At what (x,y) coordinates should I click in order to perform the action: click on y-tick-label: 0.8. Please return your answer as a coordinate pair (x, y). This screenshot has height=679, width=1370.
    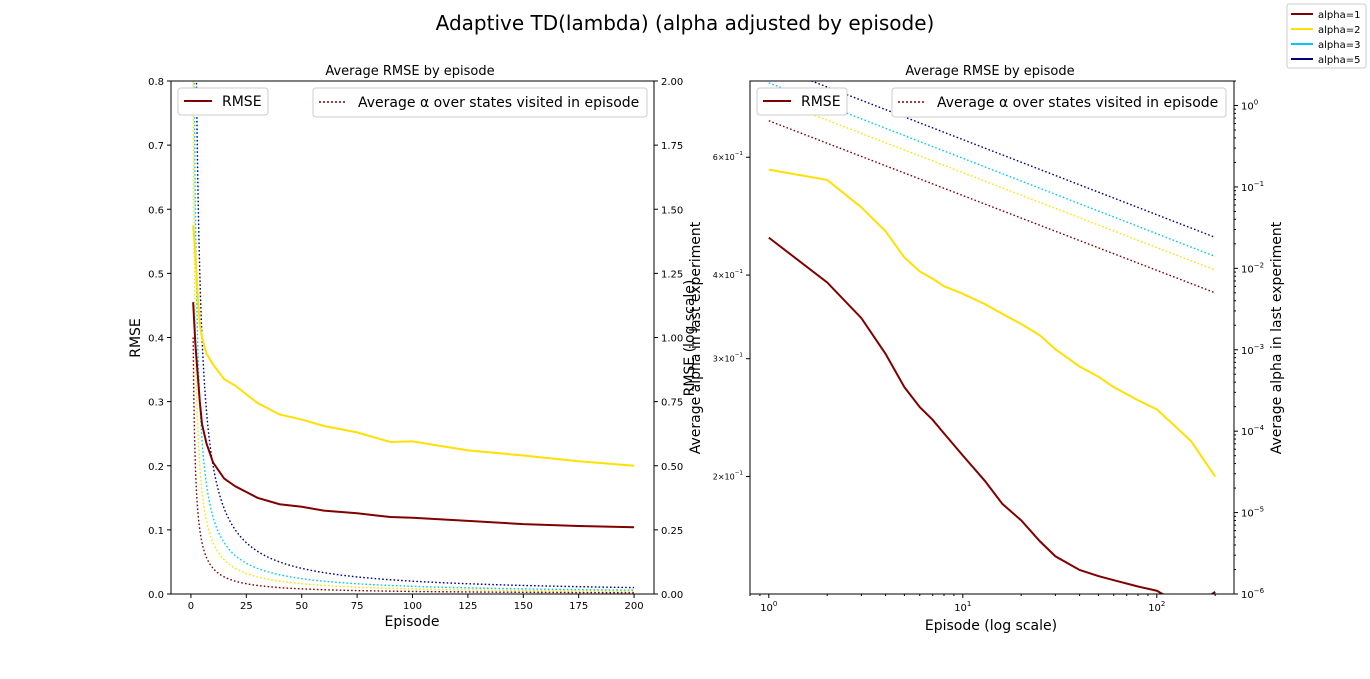
    Looking at the image, I should click on (156, 82).